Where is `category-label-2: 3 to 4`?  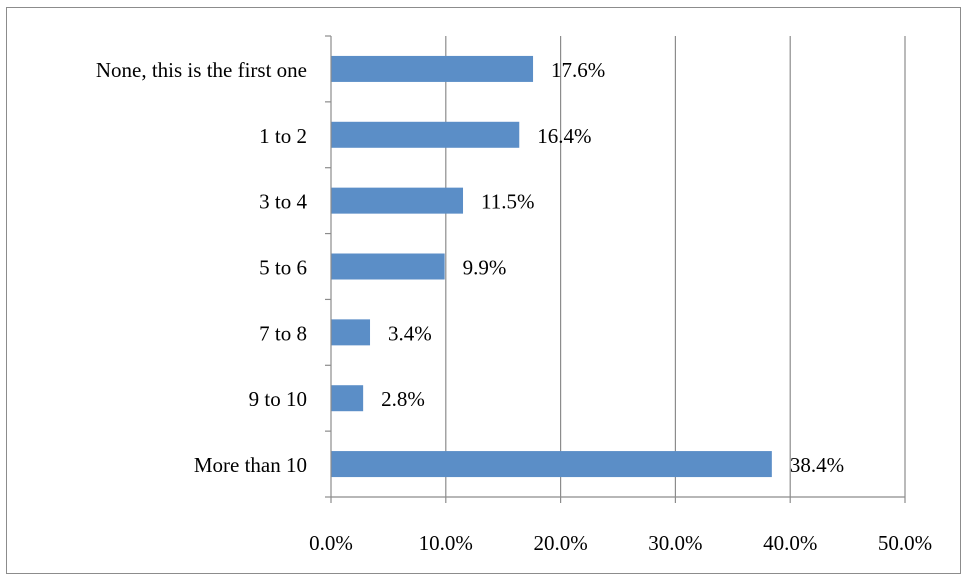
category-label-2: 3 to 4 is located at coordinates (283, 202).